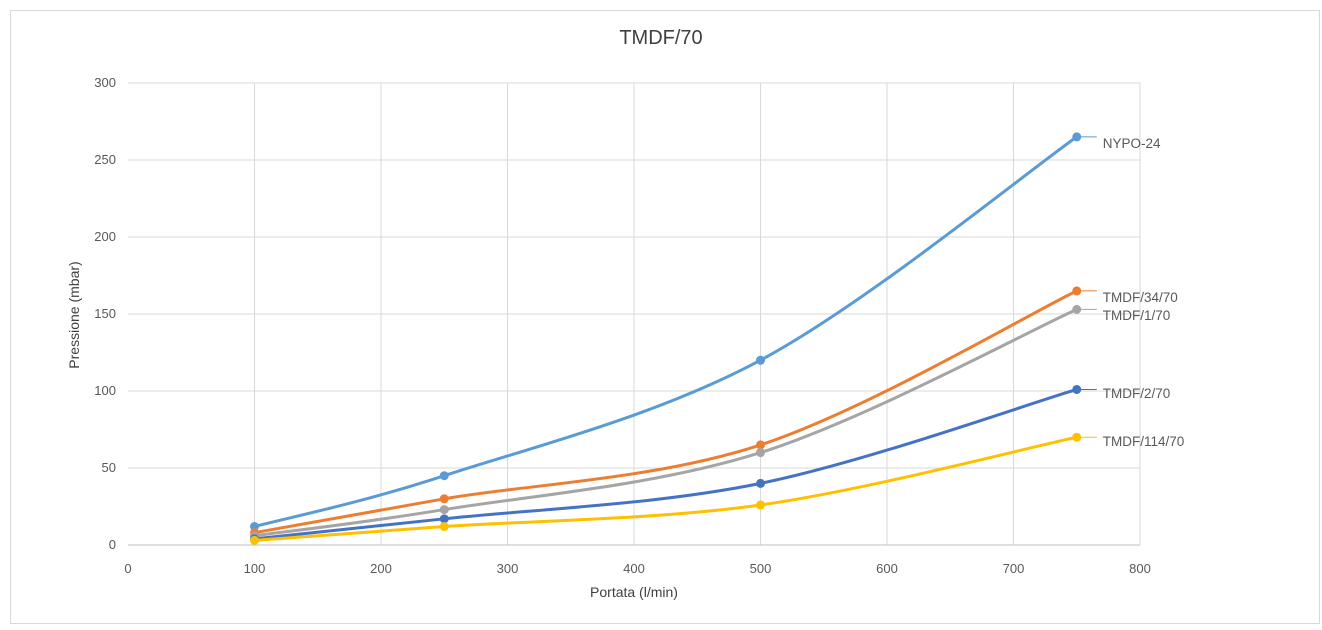  Describe the element at coordinates (1137, 393) in the screenshot. I see `series-label: TMDF/2/70` at that location.